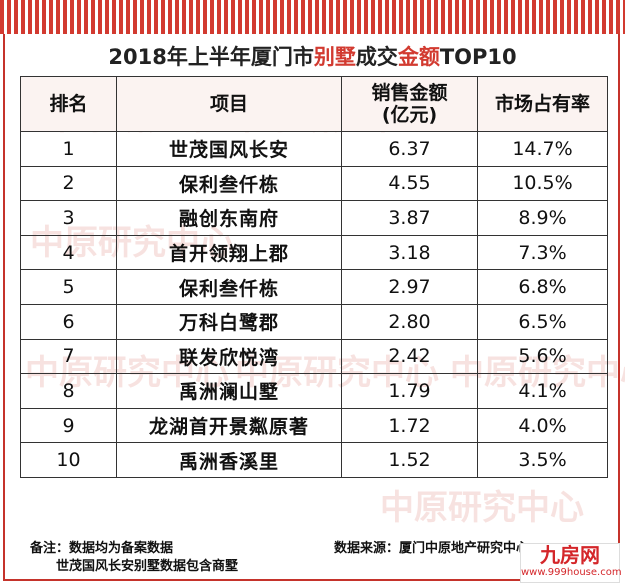  I want to click on amount-cell: 1.72, so click(409, 425).